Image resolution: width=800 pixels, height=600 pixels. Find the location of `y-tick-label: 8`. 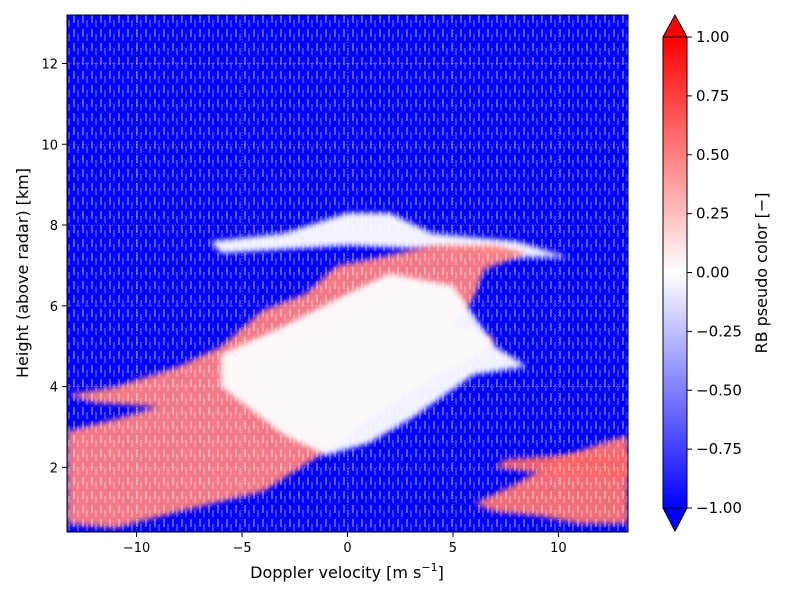

y-tick-label: 8 is located at coordinates (54, 226).